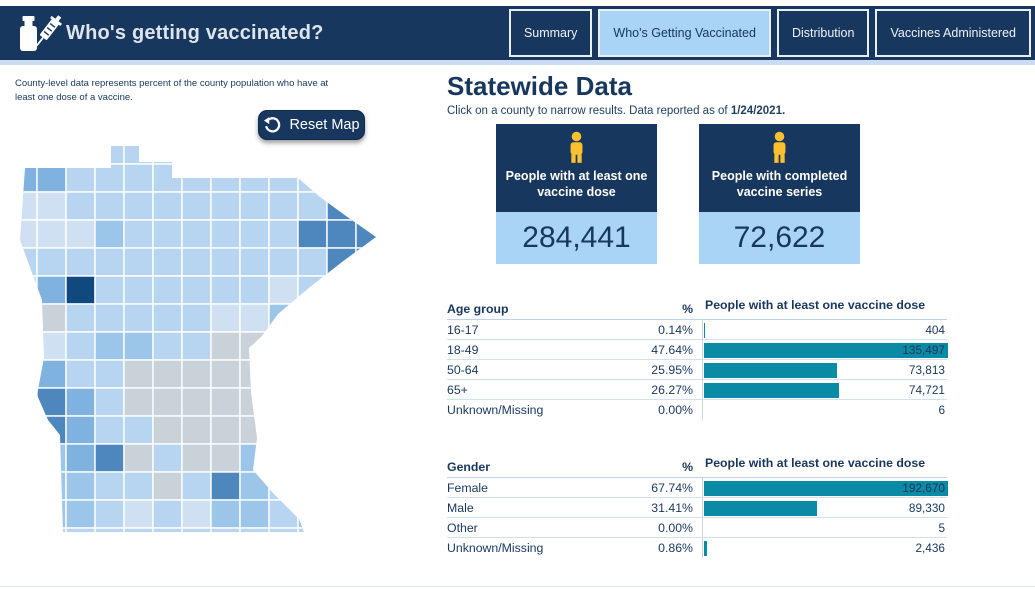  Describe the element at coordinates (697, 508) in the screenshot. I see `table-row: Male 31.41% 89,330` at that location.